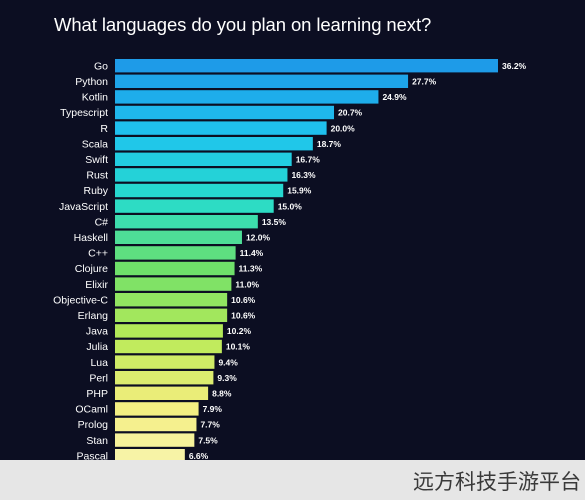 Image resolution: width=585 pixels, height=500 pixels. What do you see at coordinates (201, 175) in the screenshot?
I see `bar-rust` at bounding box center [201, 175].